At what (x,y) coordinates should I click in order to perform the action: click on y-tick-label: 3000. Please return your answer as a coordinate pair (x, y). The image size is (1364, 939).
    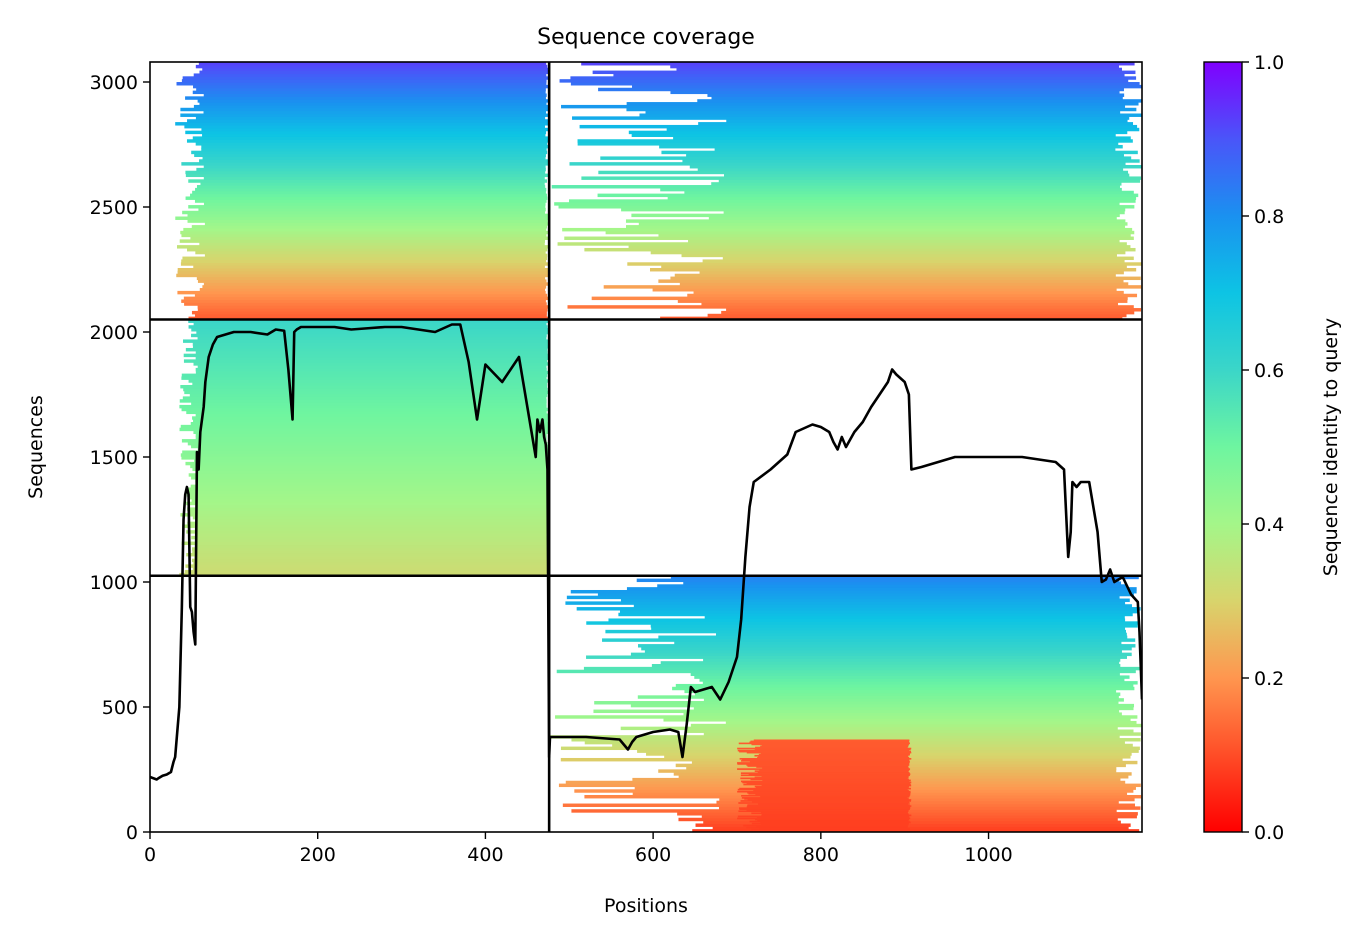
    Looking at the image, I should click on (114, 83).